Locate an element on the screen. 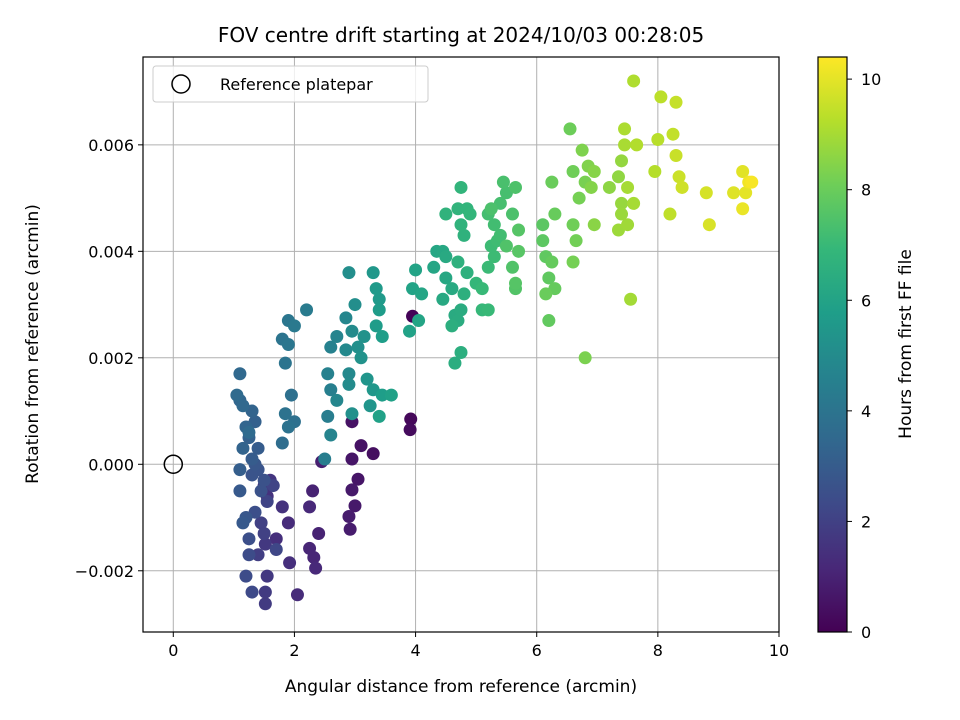 The height and width of the screenshot is (720, 960). y-ticks: −0.002 0.000 0.002 0.004 0.006 is located at coordinates (109, 358).